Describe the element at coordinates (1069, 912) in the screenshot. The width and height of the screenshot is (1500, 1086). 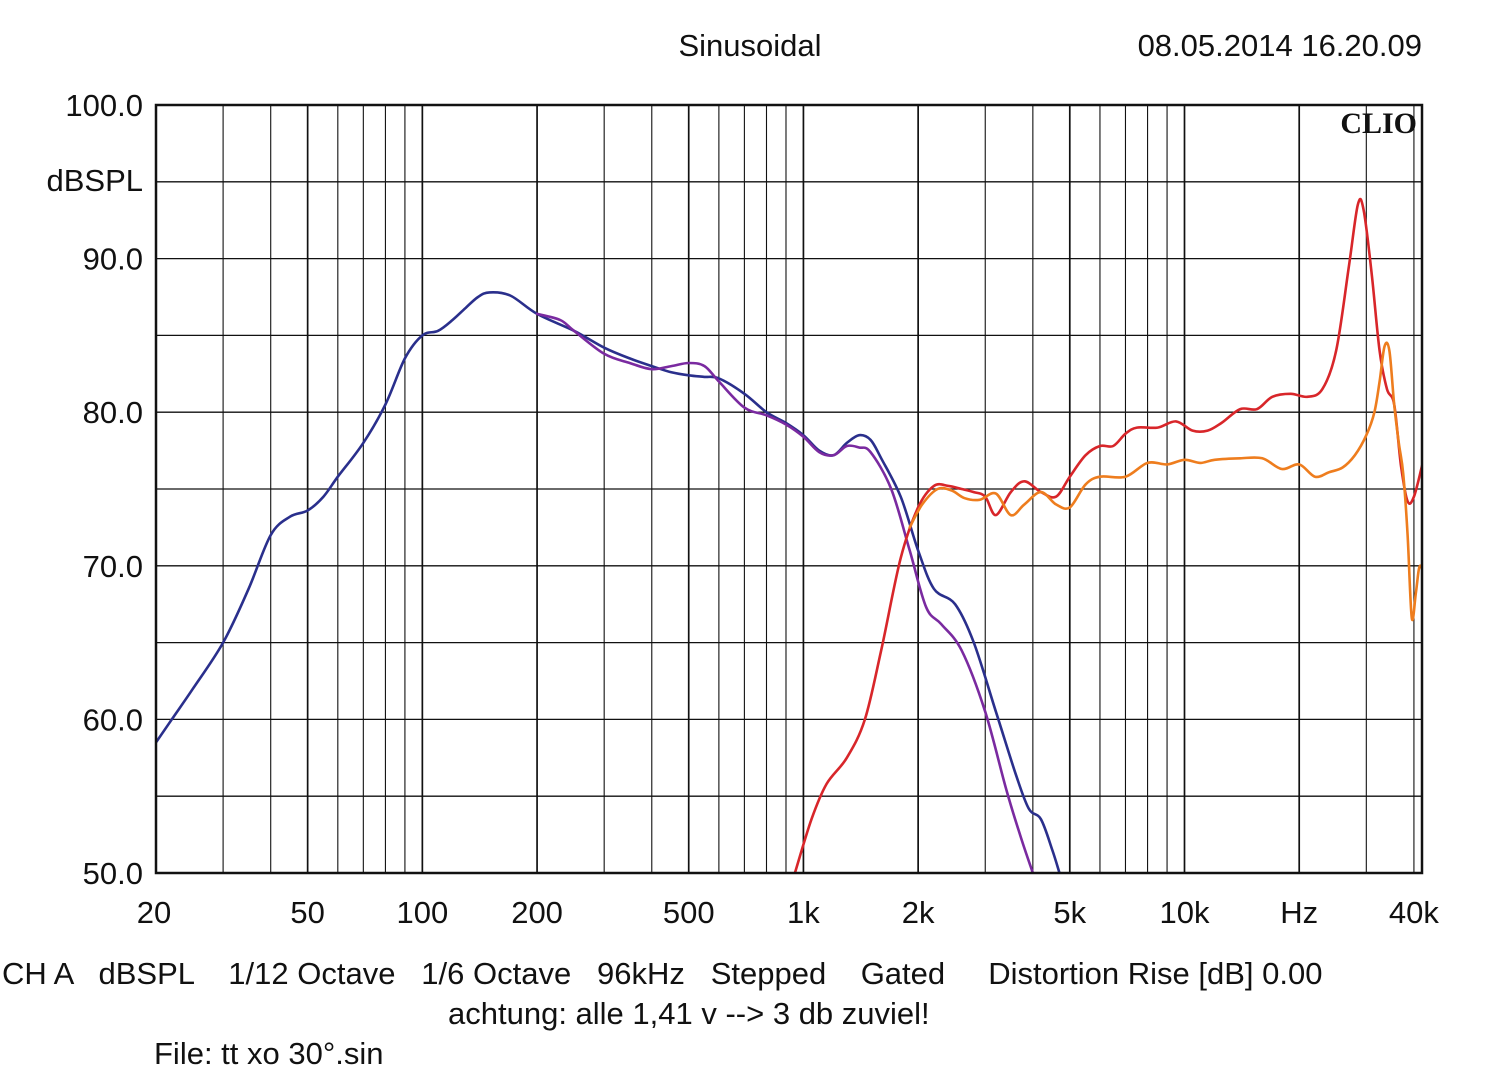
I see `x-tick-label: 5k` at that location.